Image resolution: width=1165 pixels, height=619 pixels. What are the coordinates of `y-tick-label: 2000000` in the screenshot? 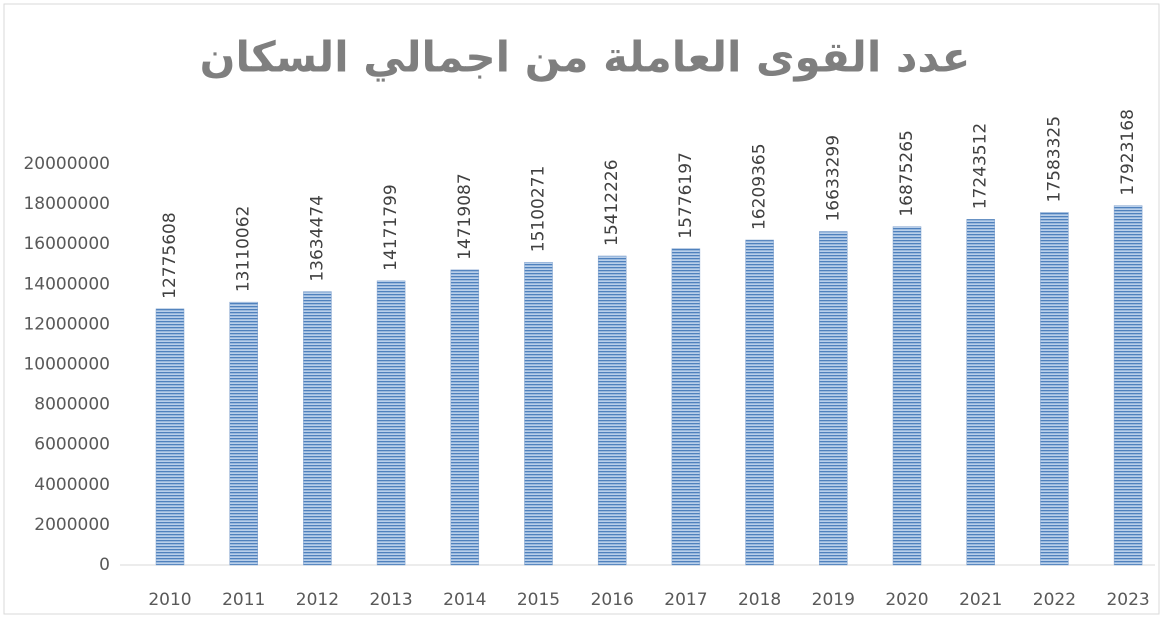 It's located at (72, 525).